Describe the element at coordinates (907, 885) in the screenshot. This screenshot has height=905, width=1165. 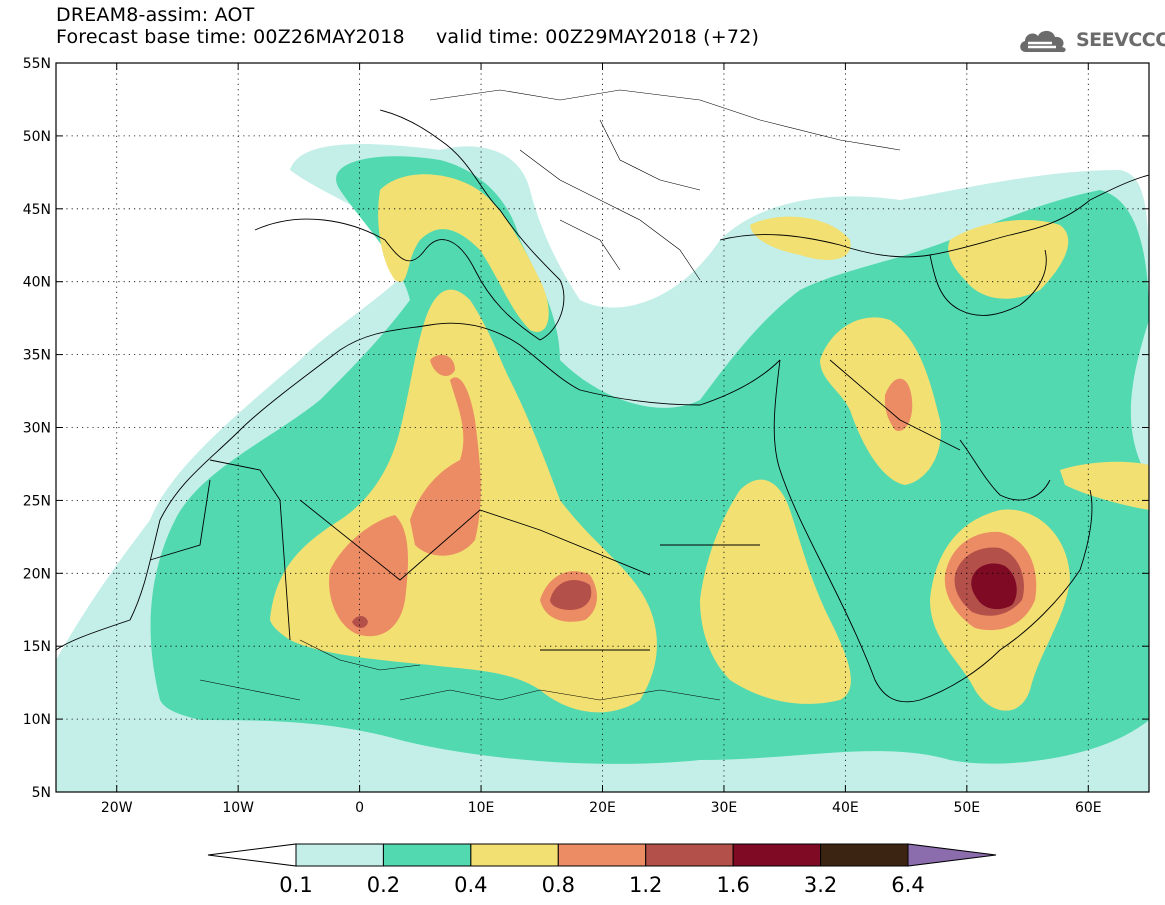
I see `colorbar-label: 6.4` at that location.